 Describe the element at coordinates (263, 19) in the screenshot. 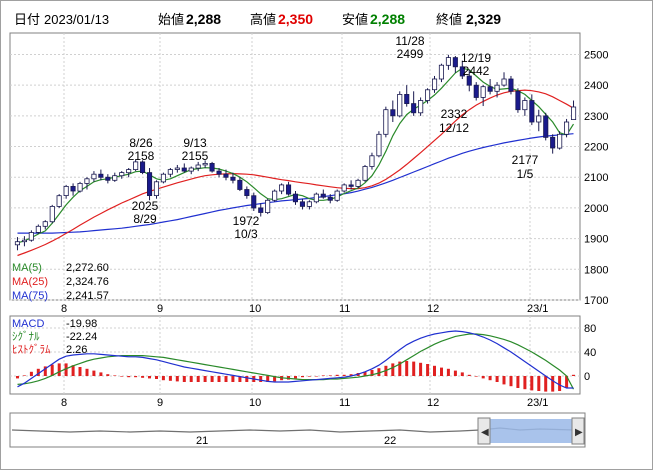

I see `high-label: 高値` at that location.